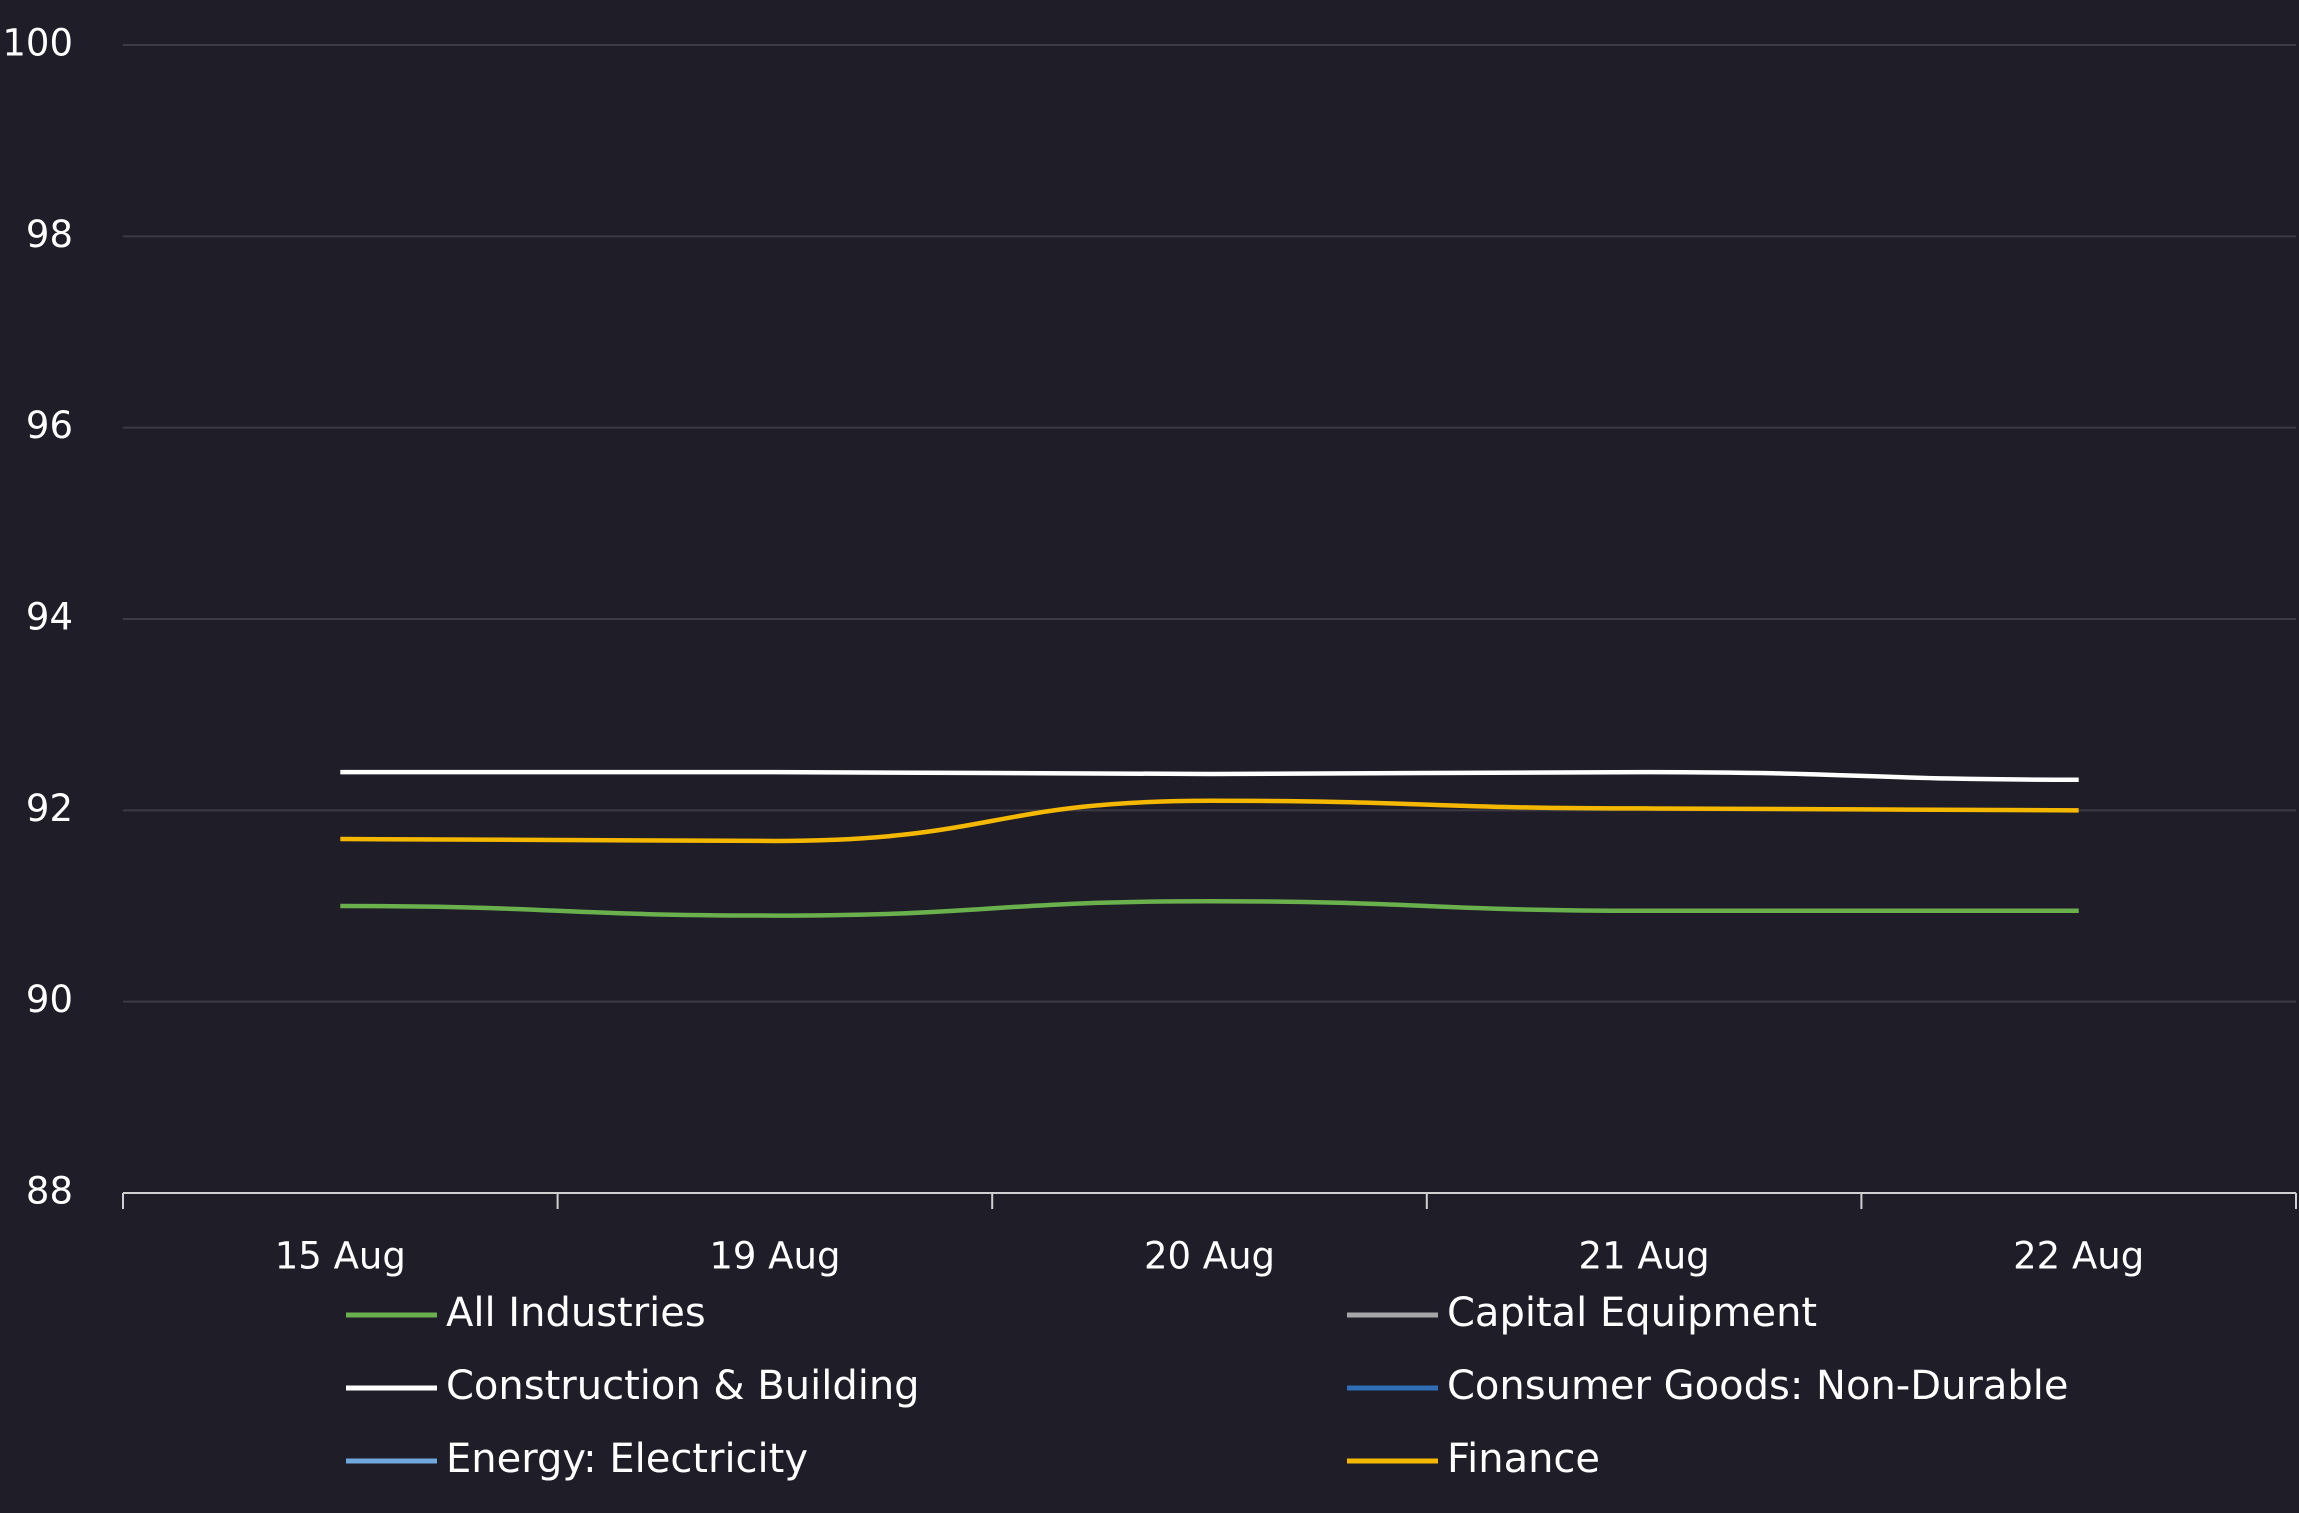 This screenshot has height=1513, width=2299. What do you see at coordinates (49, 617) in the screenshot?
I see `y-tick-label: 94` at bounding box center [49, 617].